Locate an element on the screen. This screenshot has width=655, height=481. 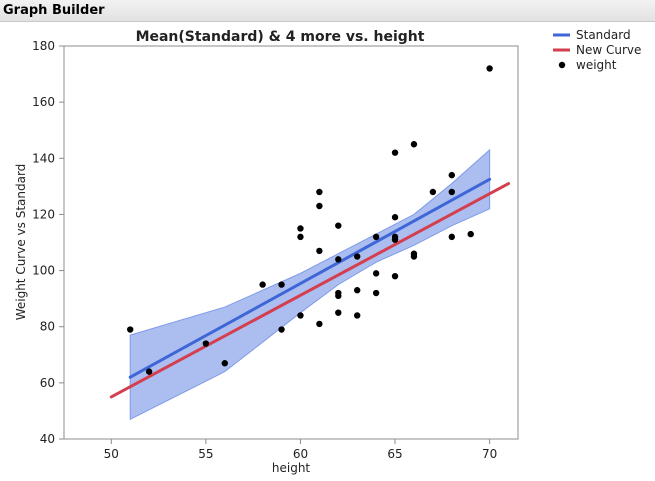
y-tick-label: 80 is located at coordinates (47, 327).